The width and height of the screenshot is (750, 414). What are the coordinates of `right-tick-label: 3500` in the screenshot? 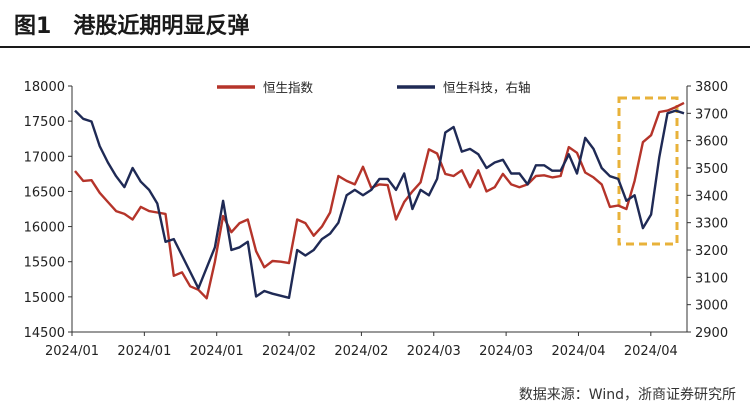 It's located at (711, 169).